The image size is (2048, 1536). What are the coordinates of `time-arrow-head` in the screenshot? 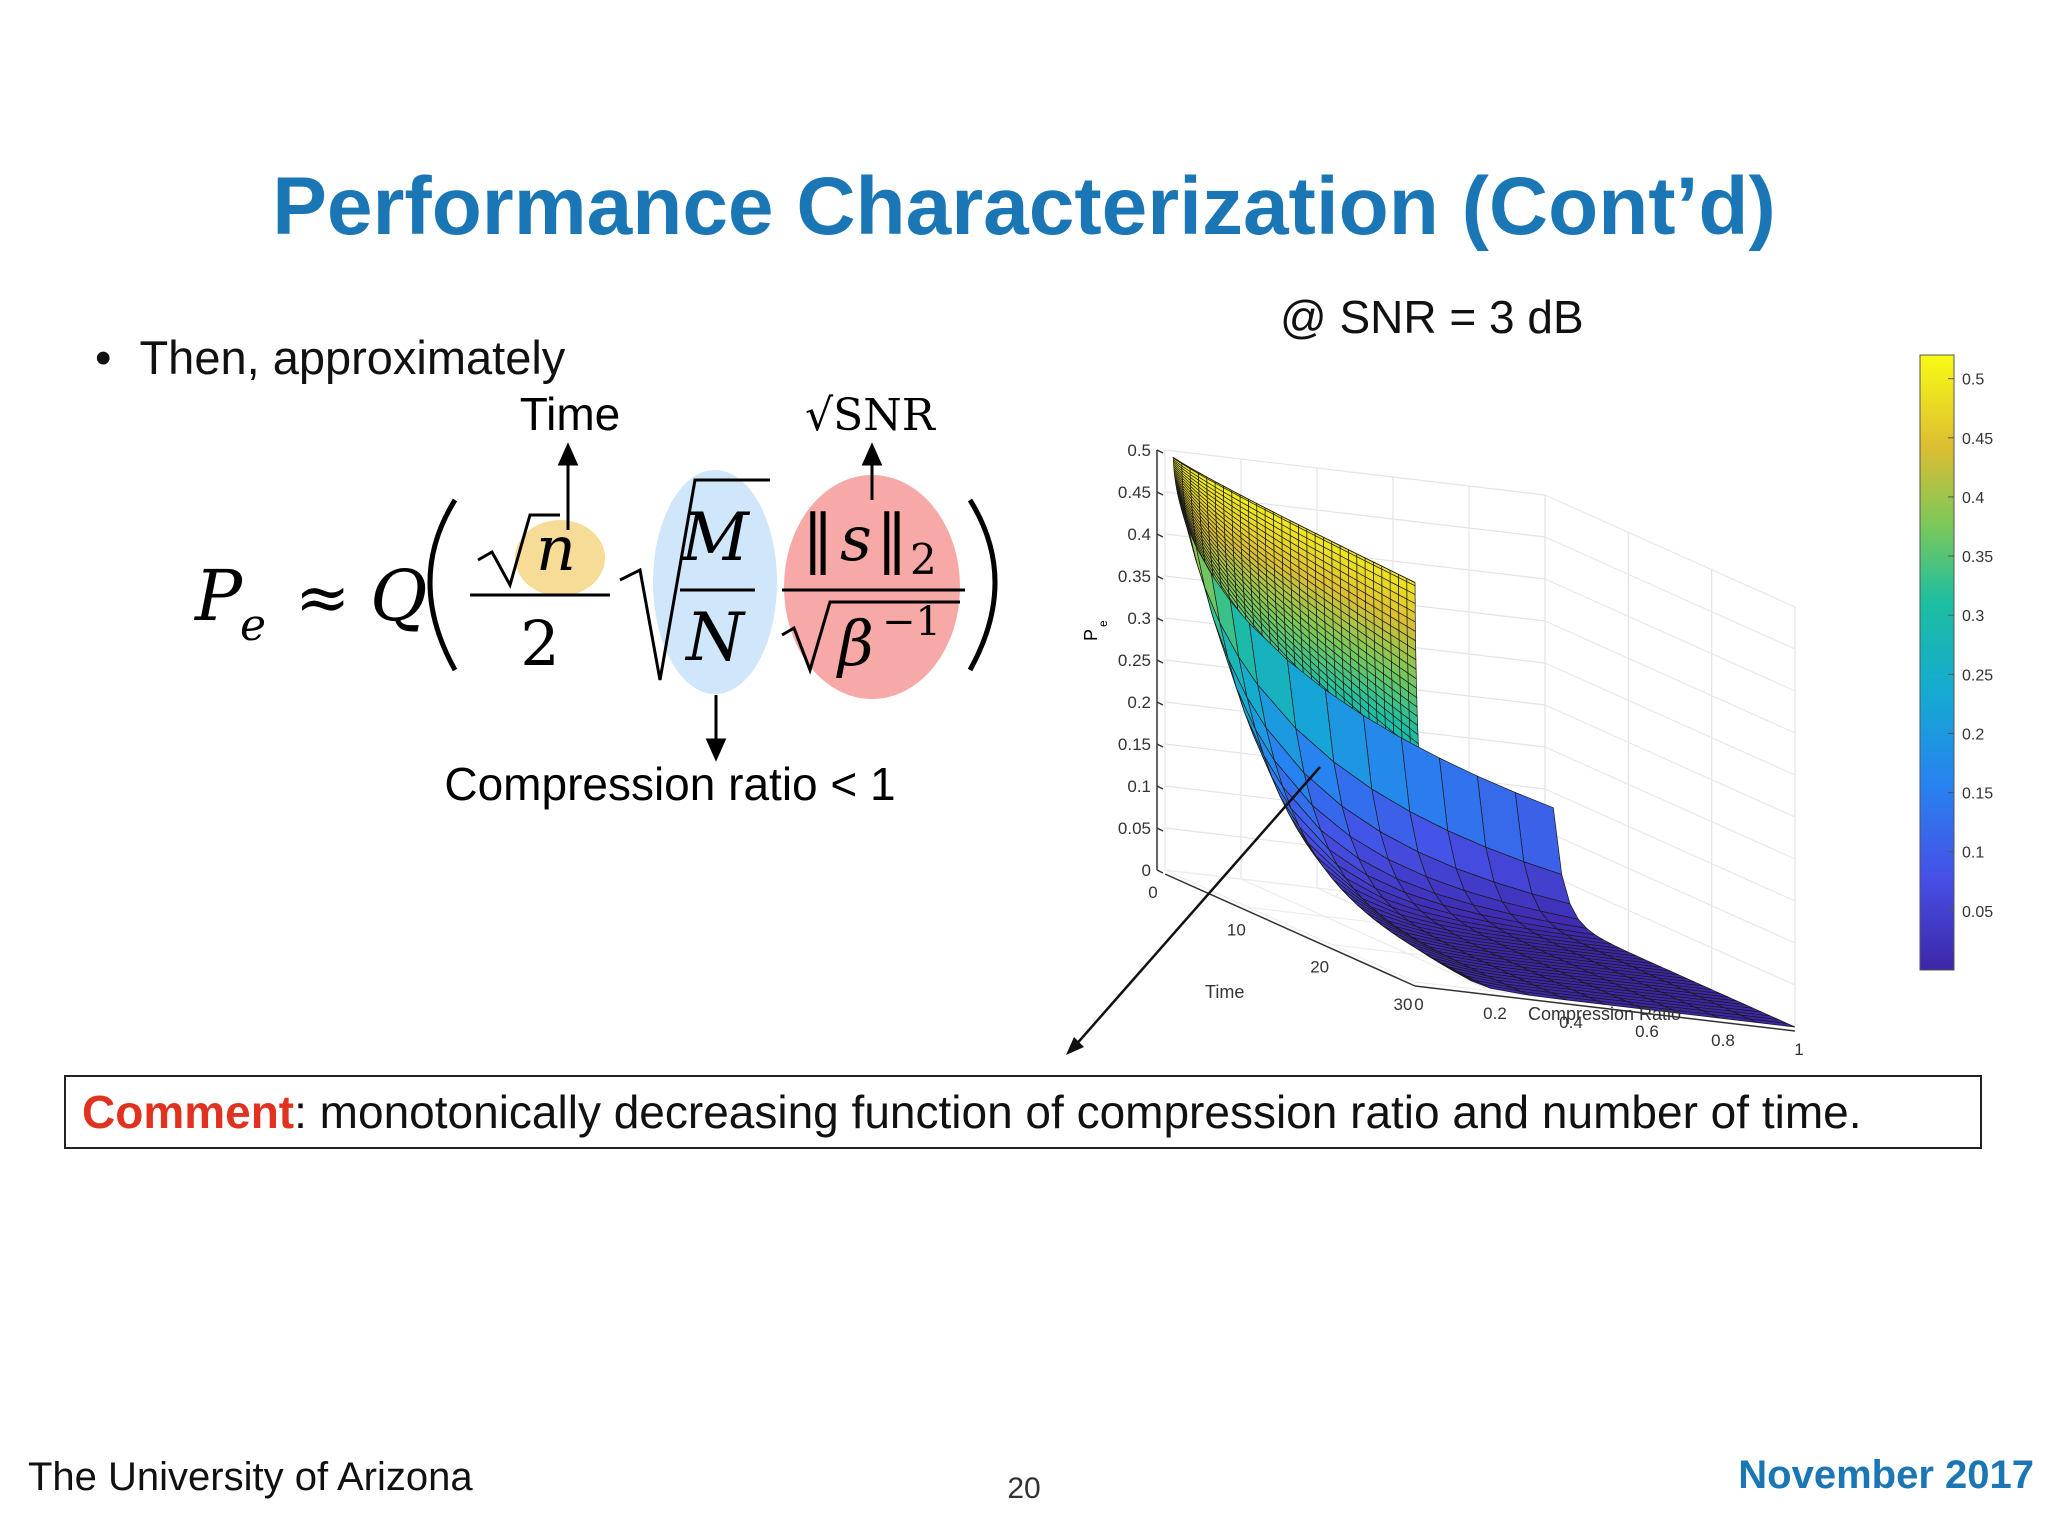 It's located at (568, 454).